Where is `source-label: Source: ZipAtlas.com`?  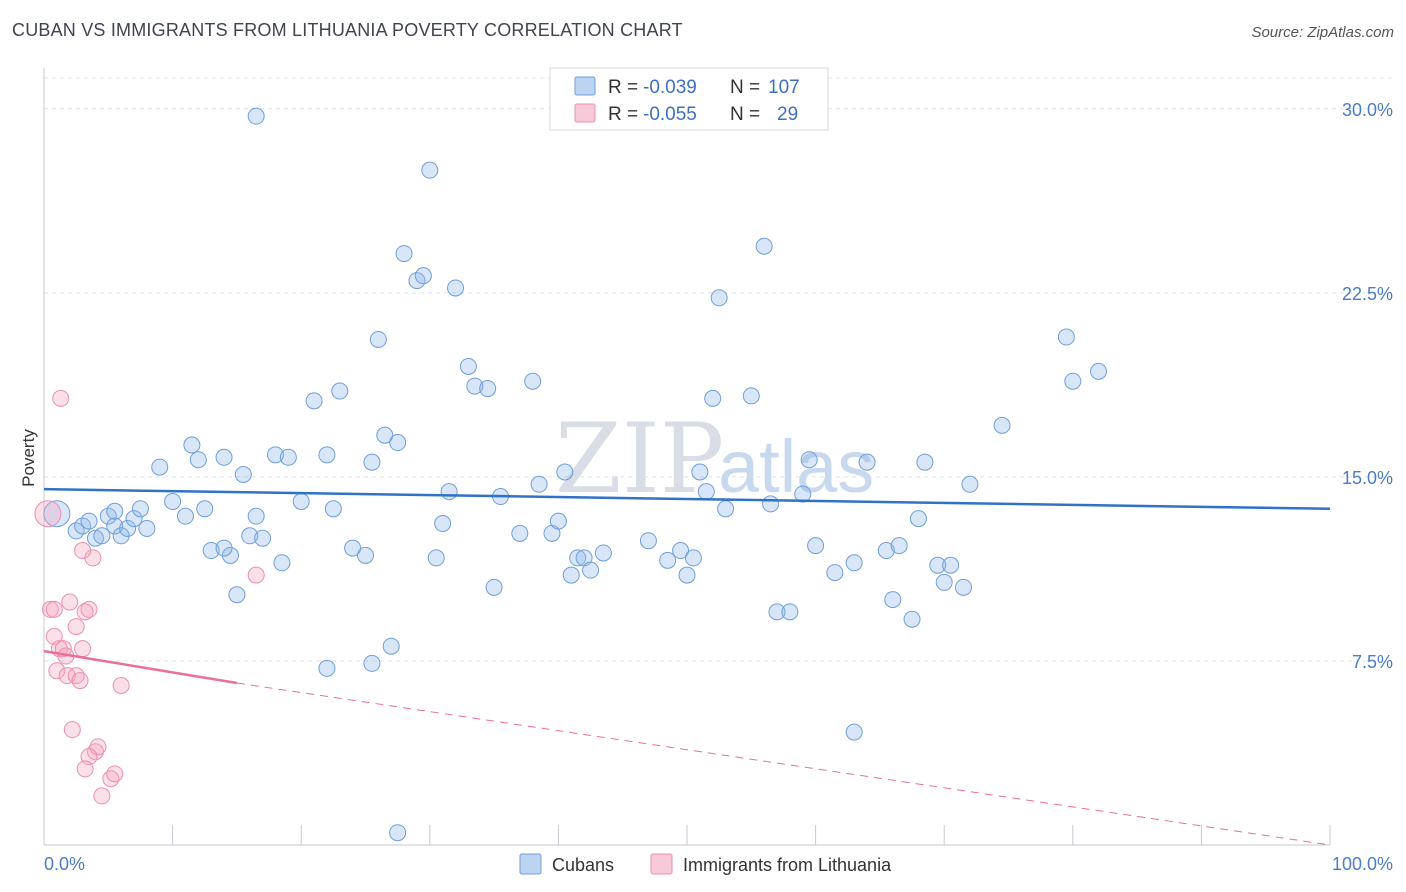 source-label: Source: ZipAtlas.com is located at coordinates (1322, 32).